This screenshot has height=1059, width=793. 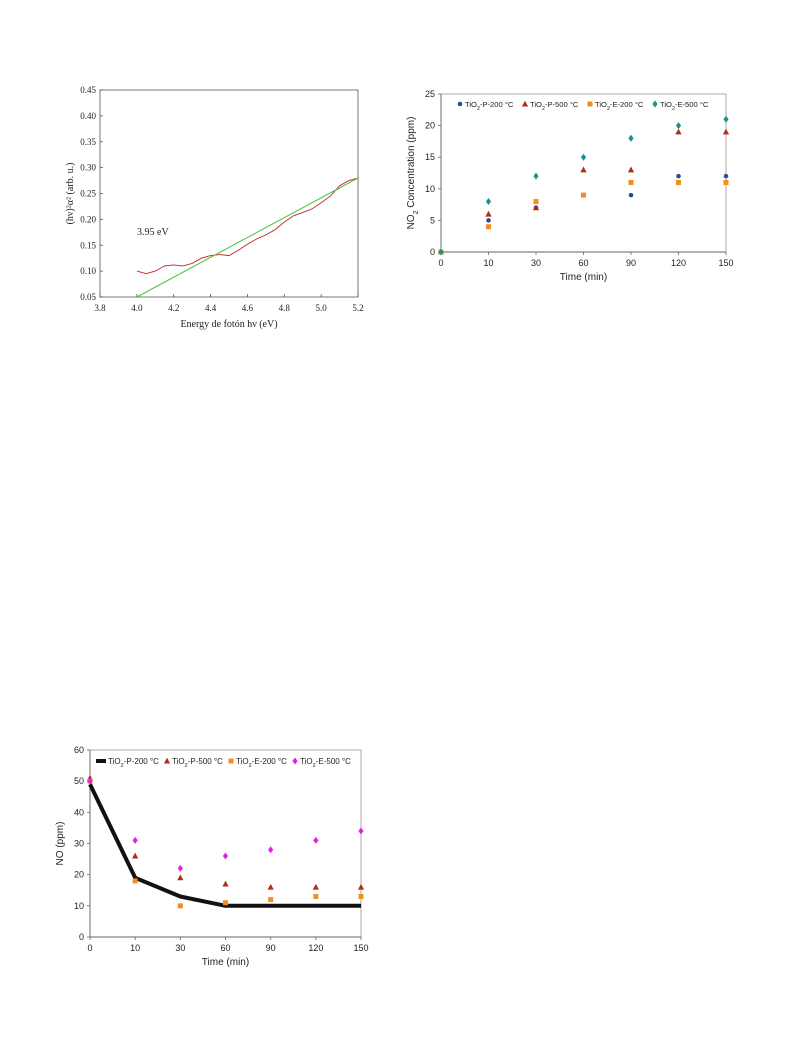 I want to click on x-tick-label: 60, so click(x=583, y=263).